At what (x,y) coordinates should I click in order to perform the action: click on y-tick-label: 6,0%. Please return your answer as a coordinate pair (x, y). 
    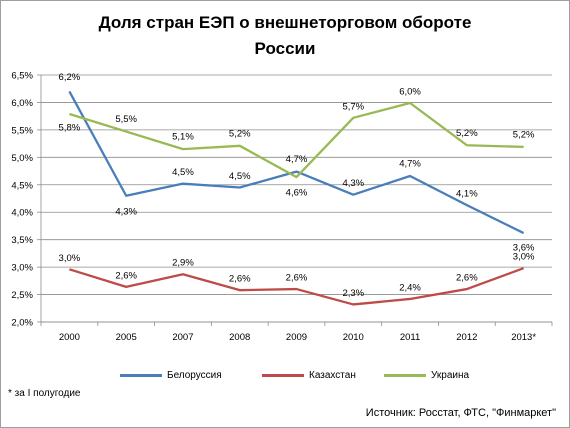
    Looking at the image, I should click on (22, 103).